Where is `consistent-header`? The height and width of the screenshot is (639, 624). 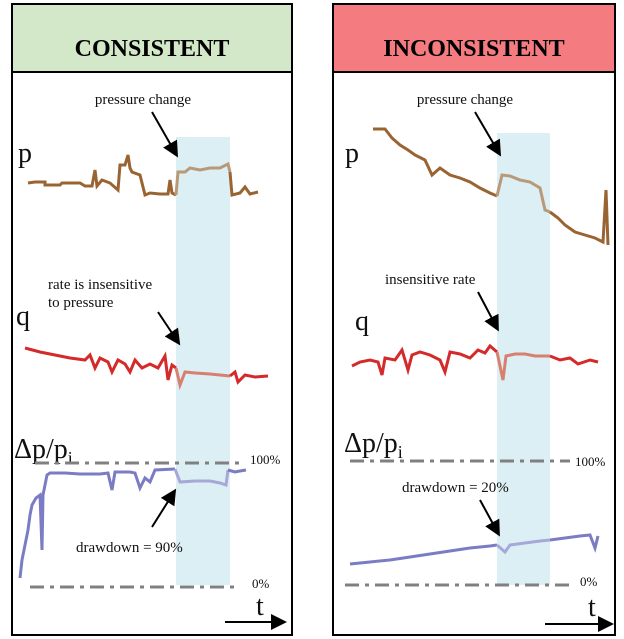 consistent-header is located at coordinates (152, 38).